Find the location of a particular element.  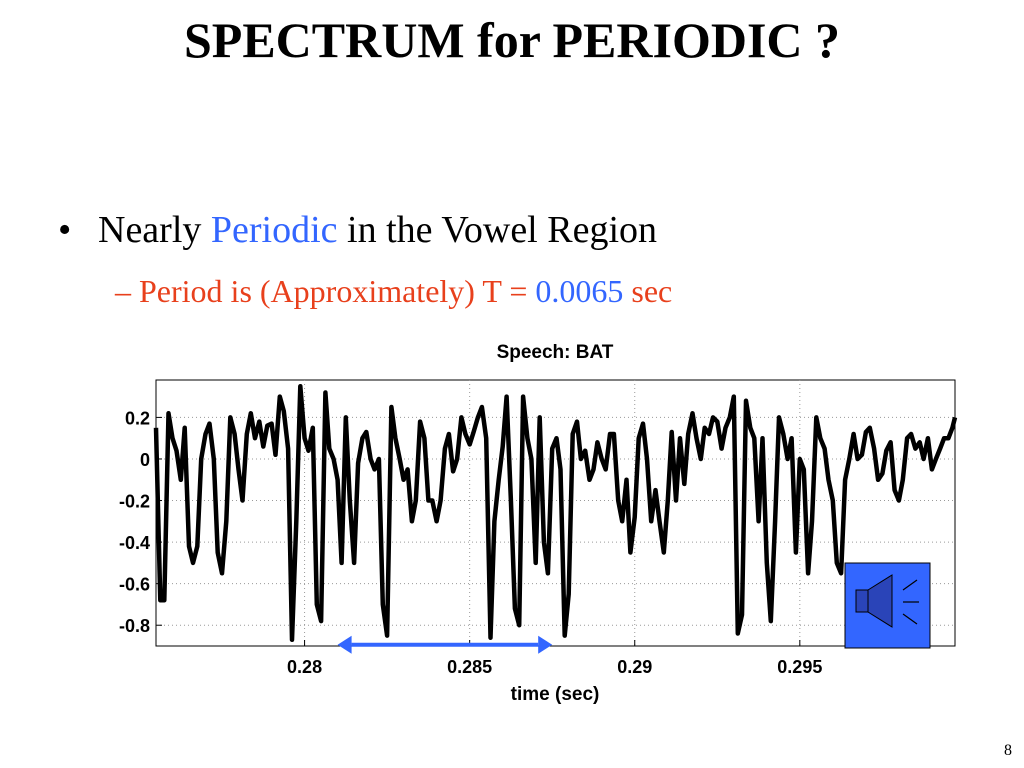

x-axis-label: time (sec) is located at coordinates (555, 694).